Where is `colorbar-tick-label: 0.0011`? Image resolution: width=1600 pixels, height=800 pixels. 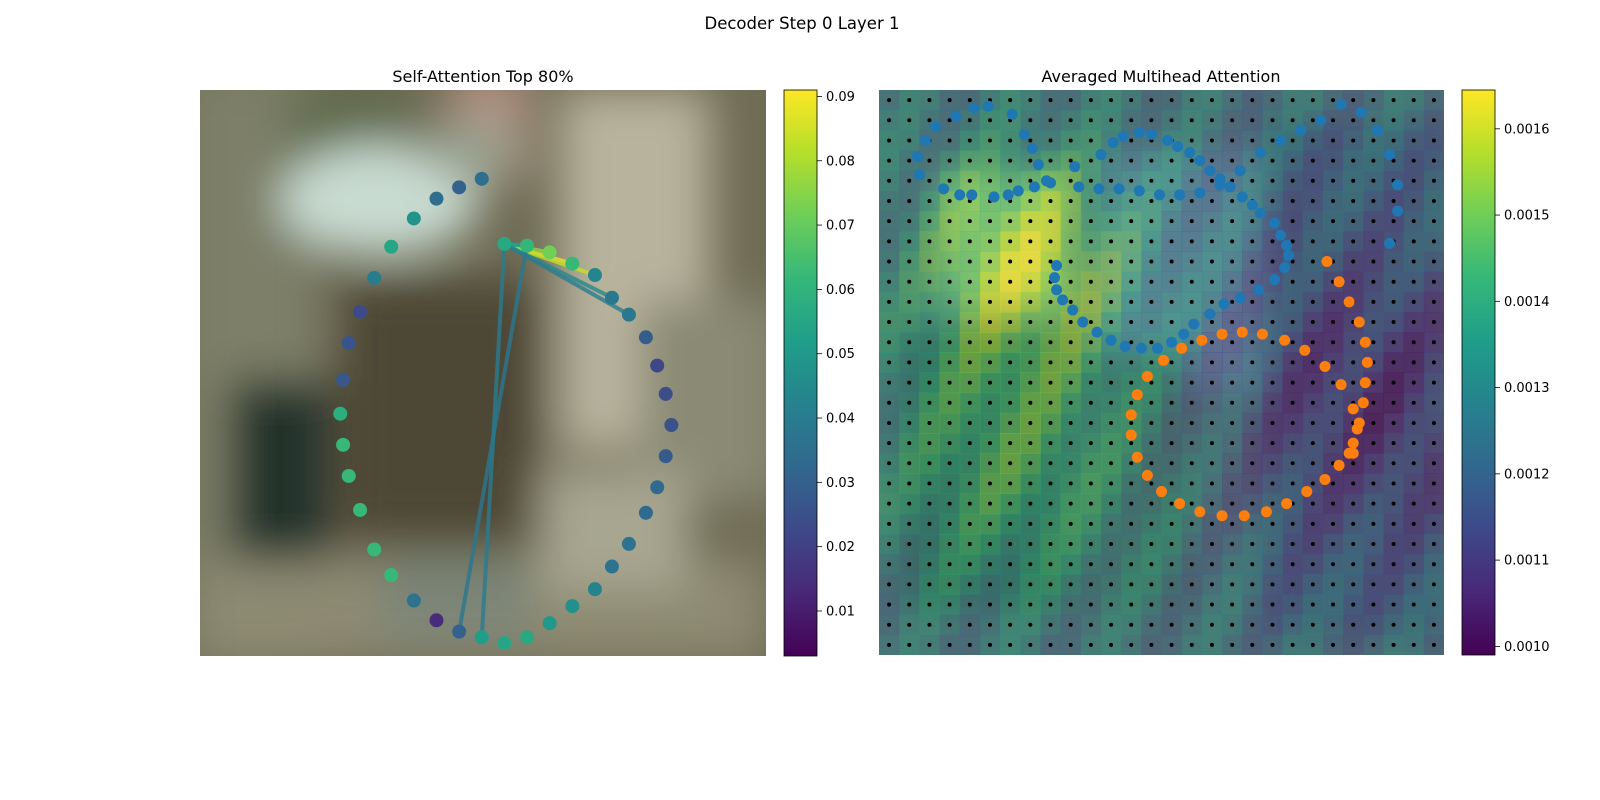 colorbar-tick-label: 0.0011 is located at coordinates (1527, 561).